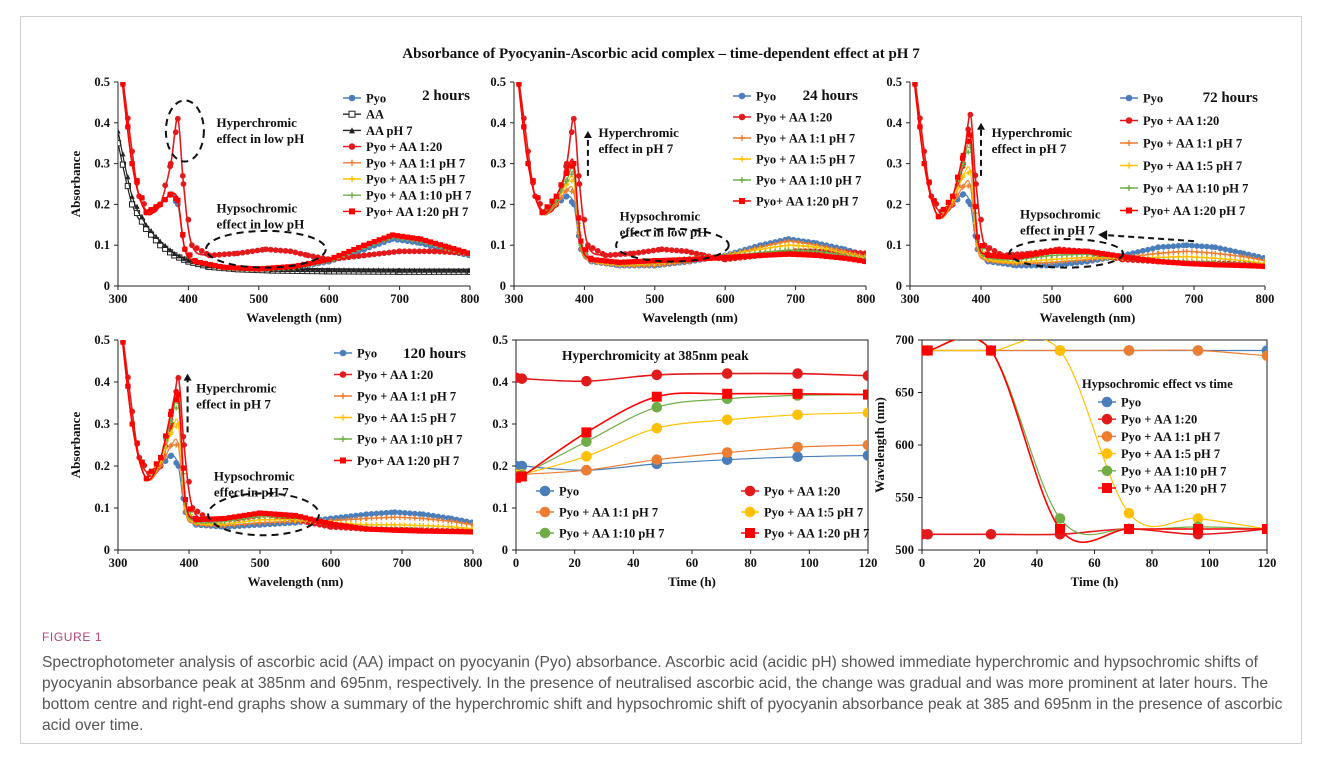 The image size is (1322, 760). What do you see at coordinates (75, 184) in the screenshot?
I see `y-axis-label: Absorbance` at bounding box center [75, 184].